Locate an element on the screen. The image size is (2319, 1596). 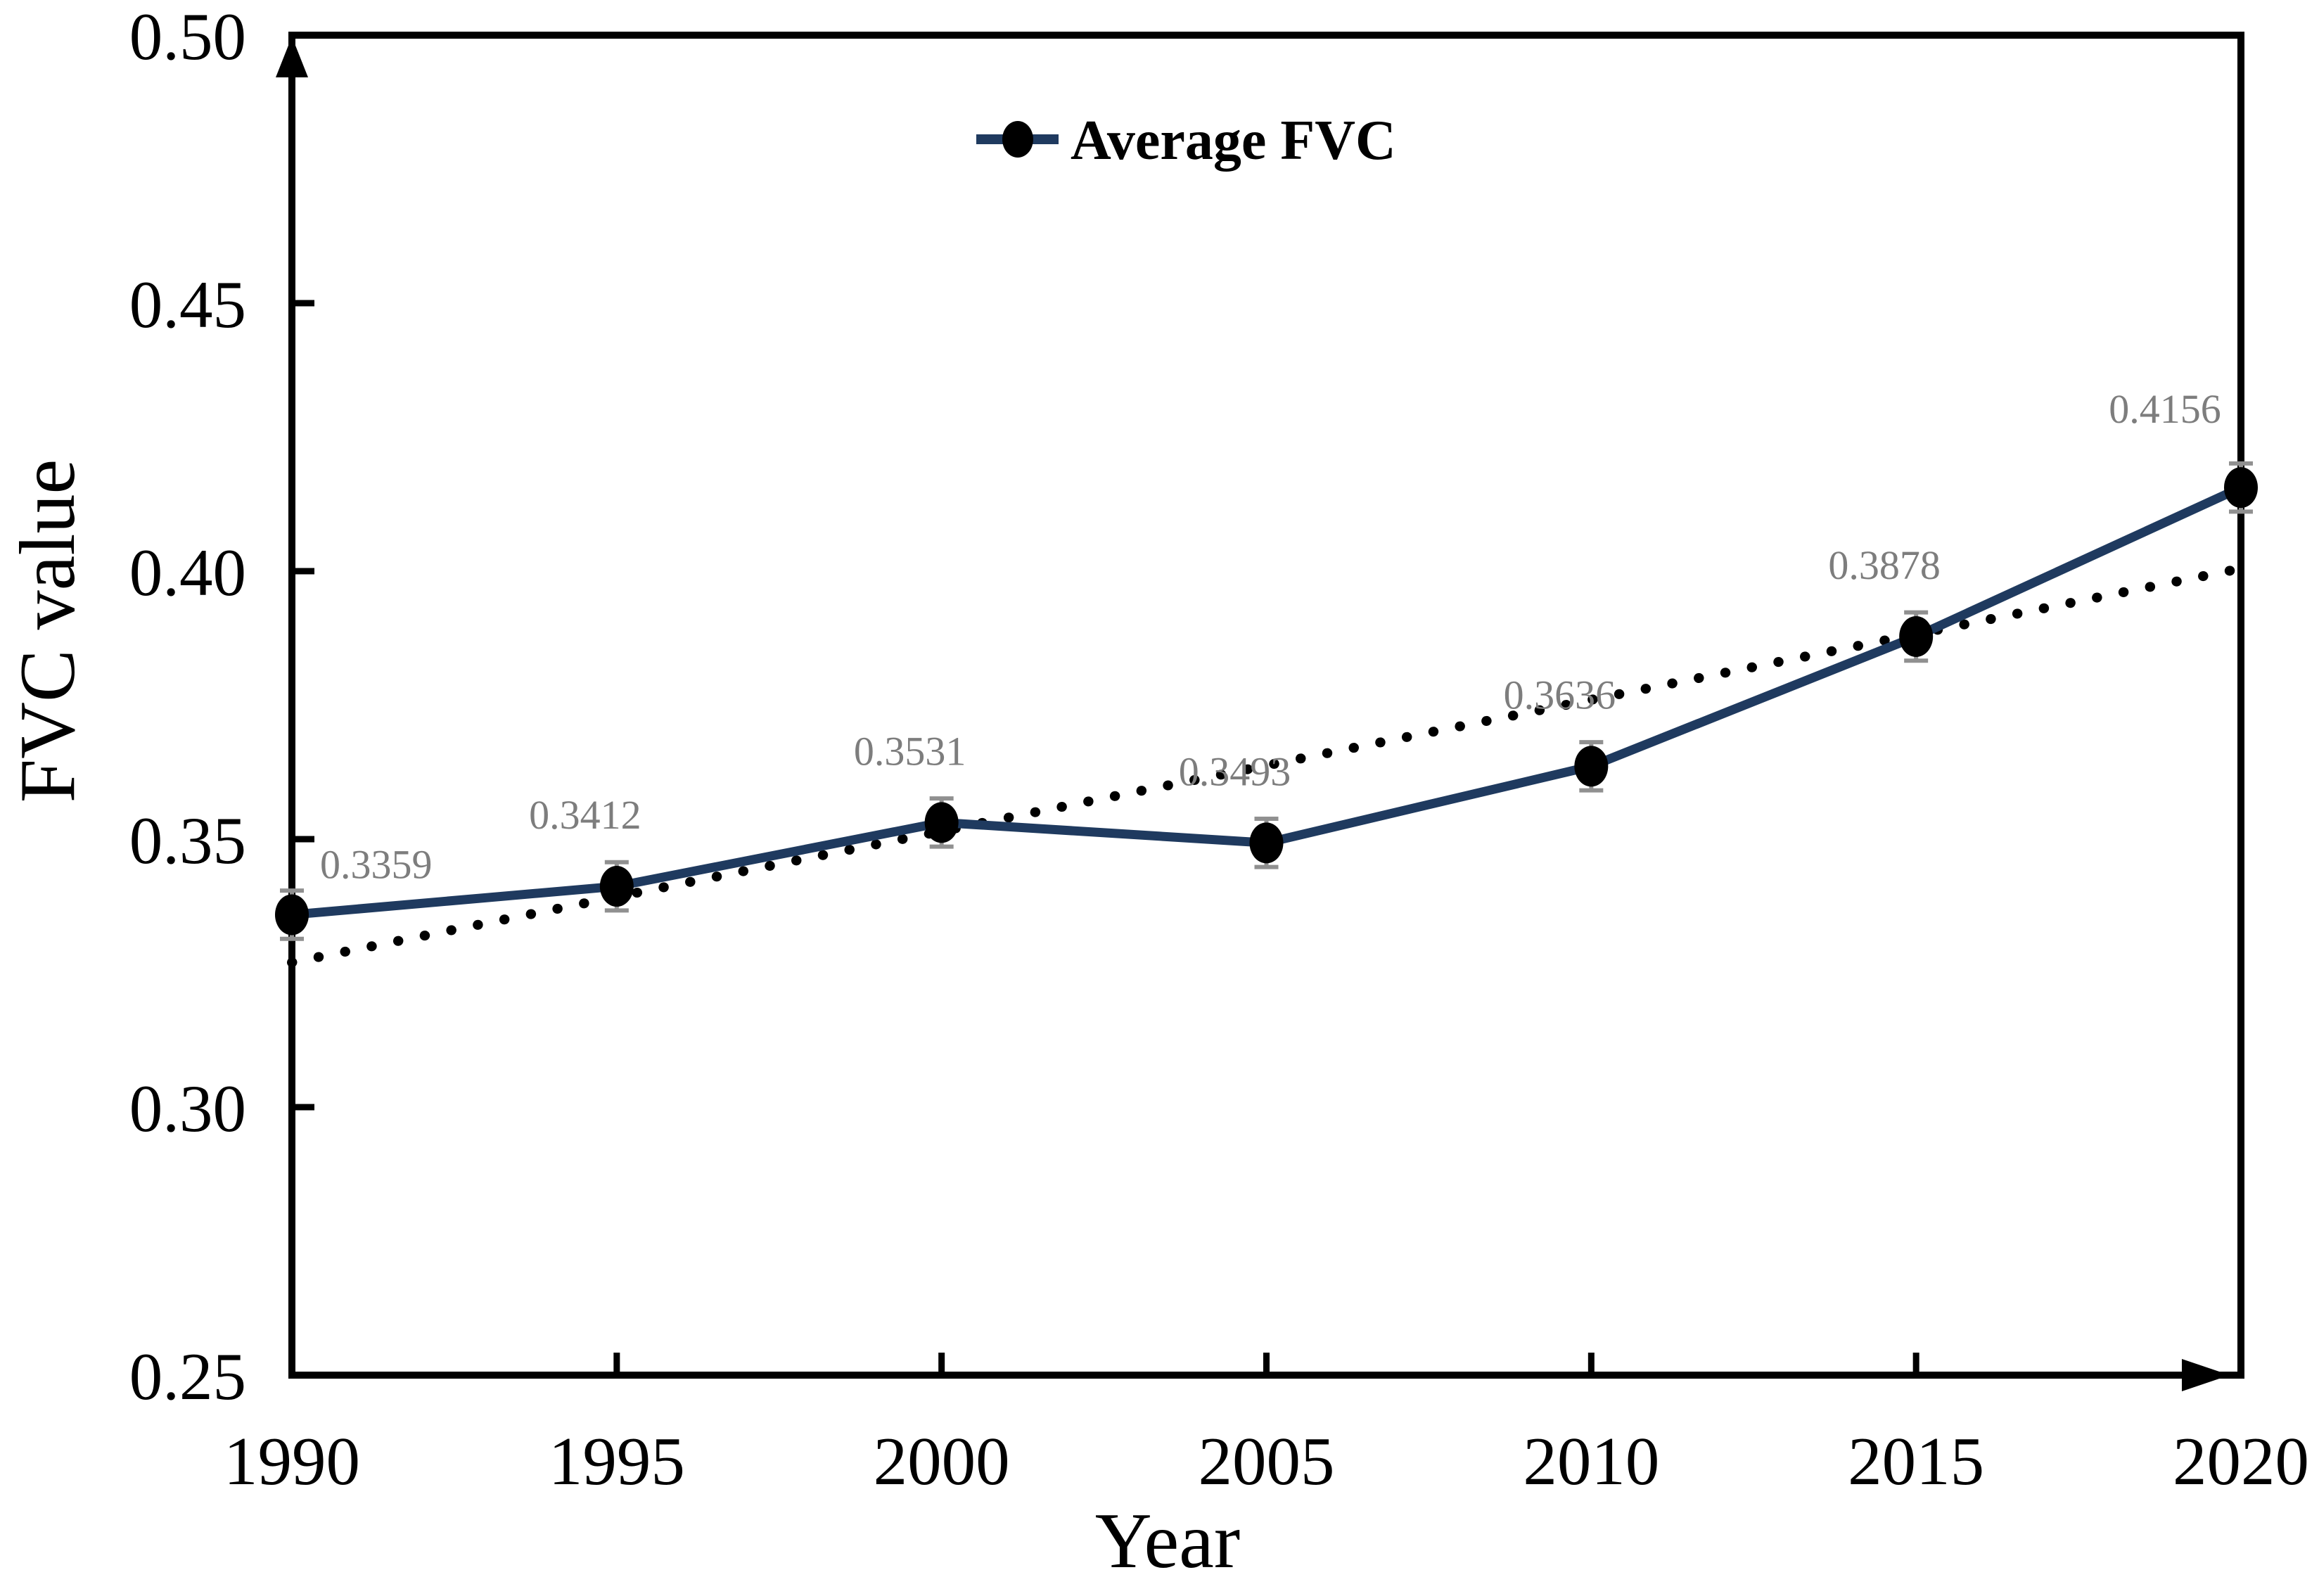
x-tick-label: 2010 is located at coordinates (1591, 1461).